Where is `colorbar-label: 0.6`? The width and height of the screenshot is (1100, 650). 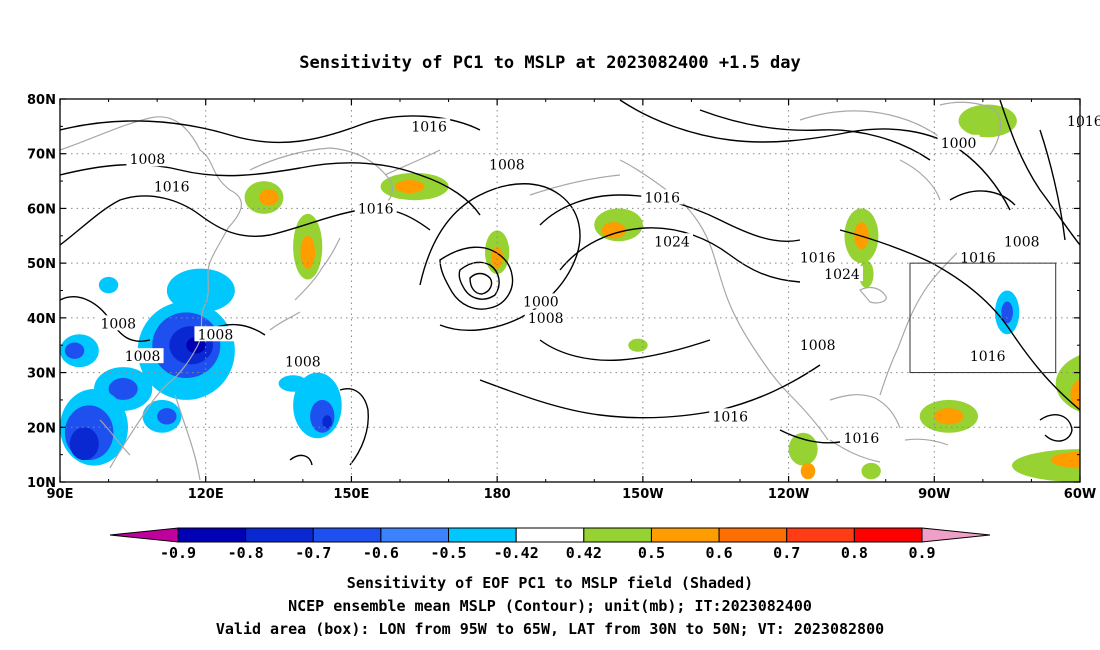
colorbar-label: 0.6 is located at coordinates (719, 553).